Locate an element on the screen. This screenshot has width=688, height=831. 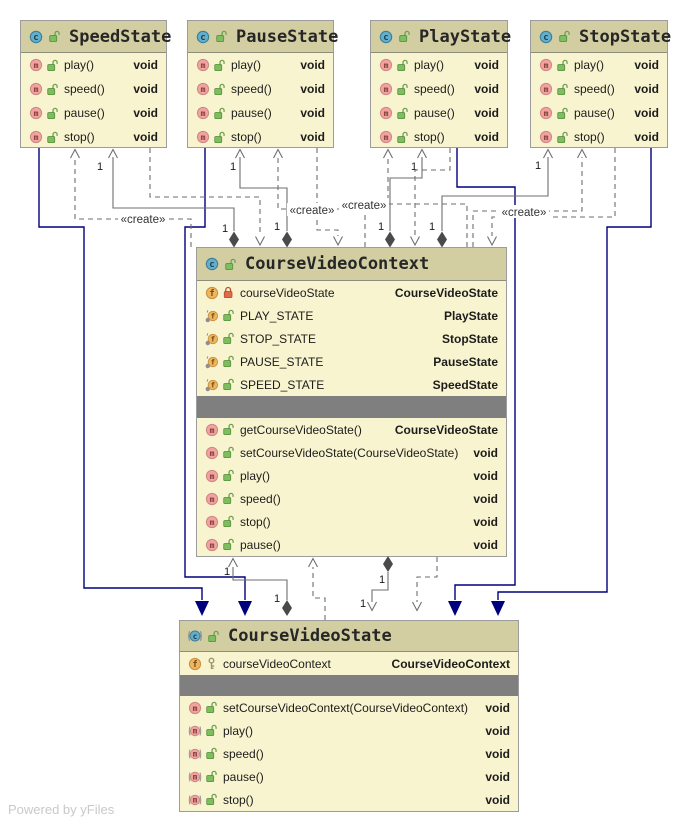
dependency-edge-context-state is located at coordinates (425, 584).